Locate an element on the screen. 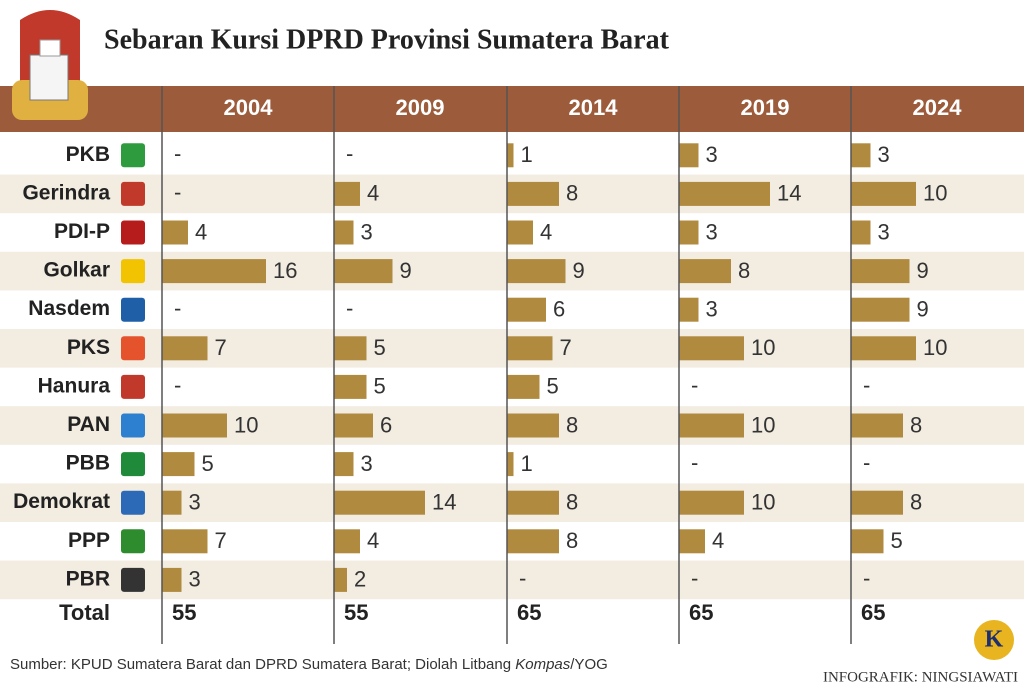 This screenshot has width=1024, height=699. party-label: PKB is located at coordinates (88, 154).